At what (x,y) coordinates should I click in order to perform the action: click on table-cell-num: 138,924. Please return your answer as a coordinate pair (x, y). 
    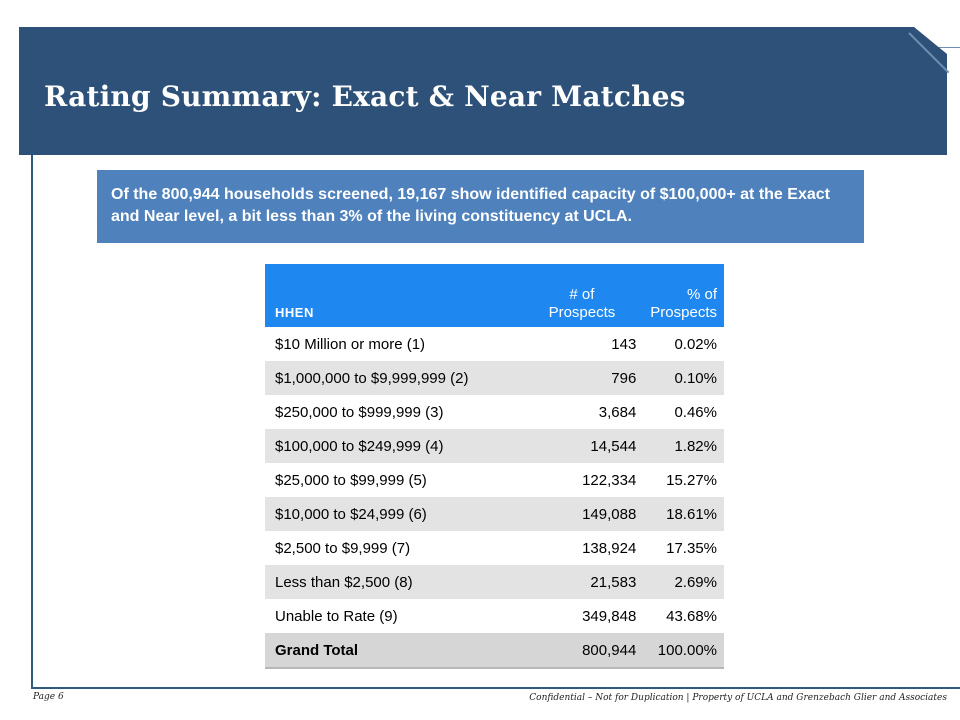
    Looking at the image, I should click on (582, 548).